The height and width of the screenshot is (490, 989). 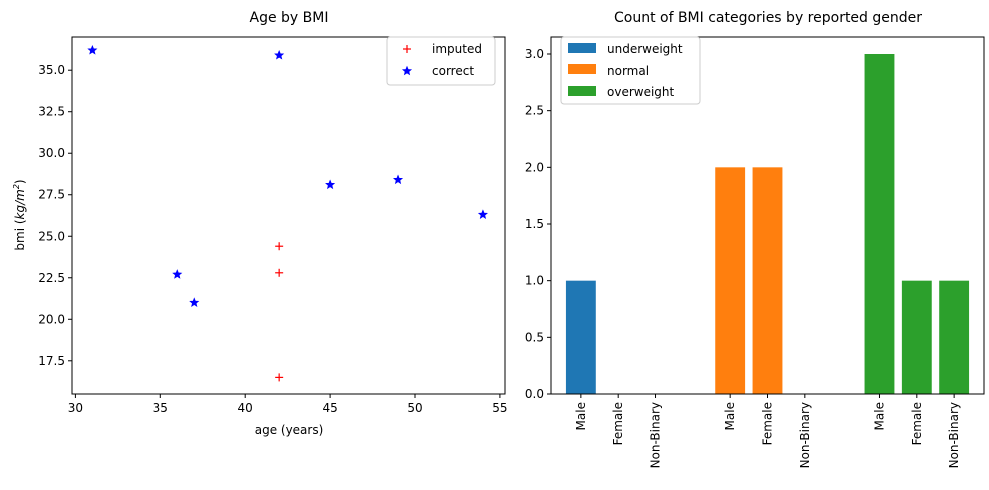 What do you see at coordinates (16, 186) in the screenshot?
I see `scatter-y-label-exponent: 2` at bounding box center [16, 186].